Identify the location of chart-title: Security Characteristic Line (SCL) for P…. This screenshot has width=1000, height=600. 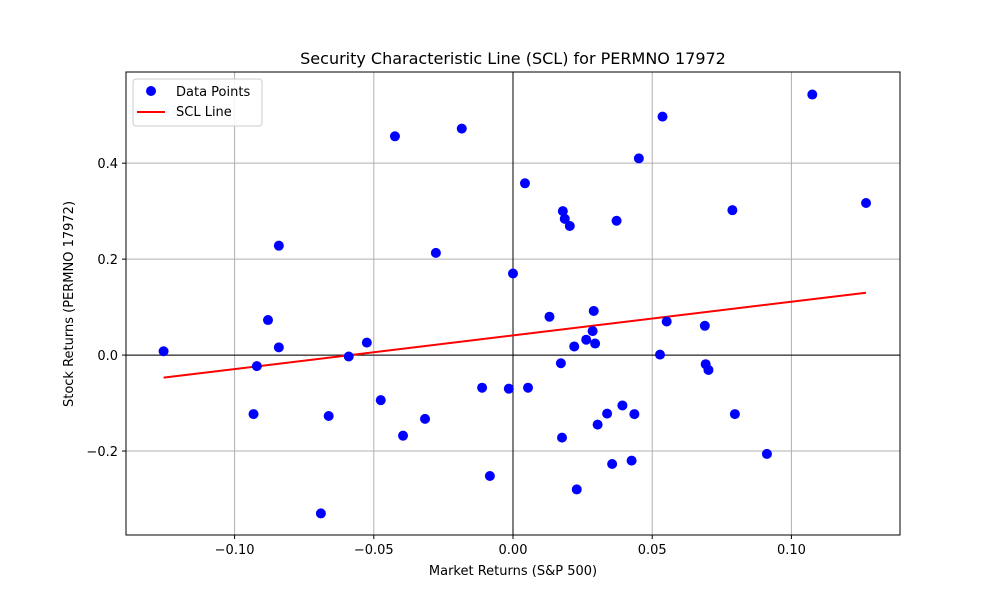
(513, 58).